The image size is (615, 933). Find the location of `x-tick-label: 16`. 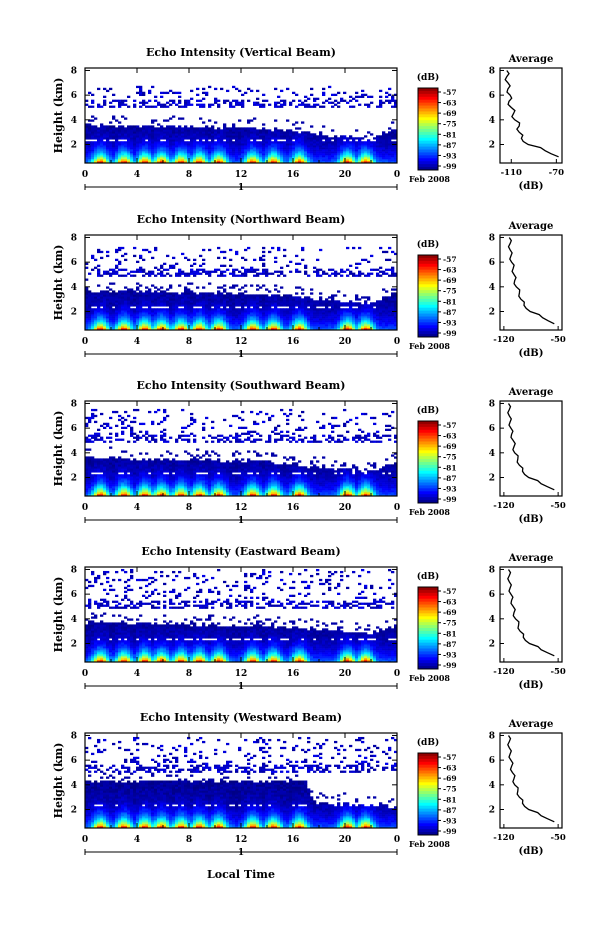

x-tick-label: 16 is located at coordinates (293, 674).